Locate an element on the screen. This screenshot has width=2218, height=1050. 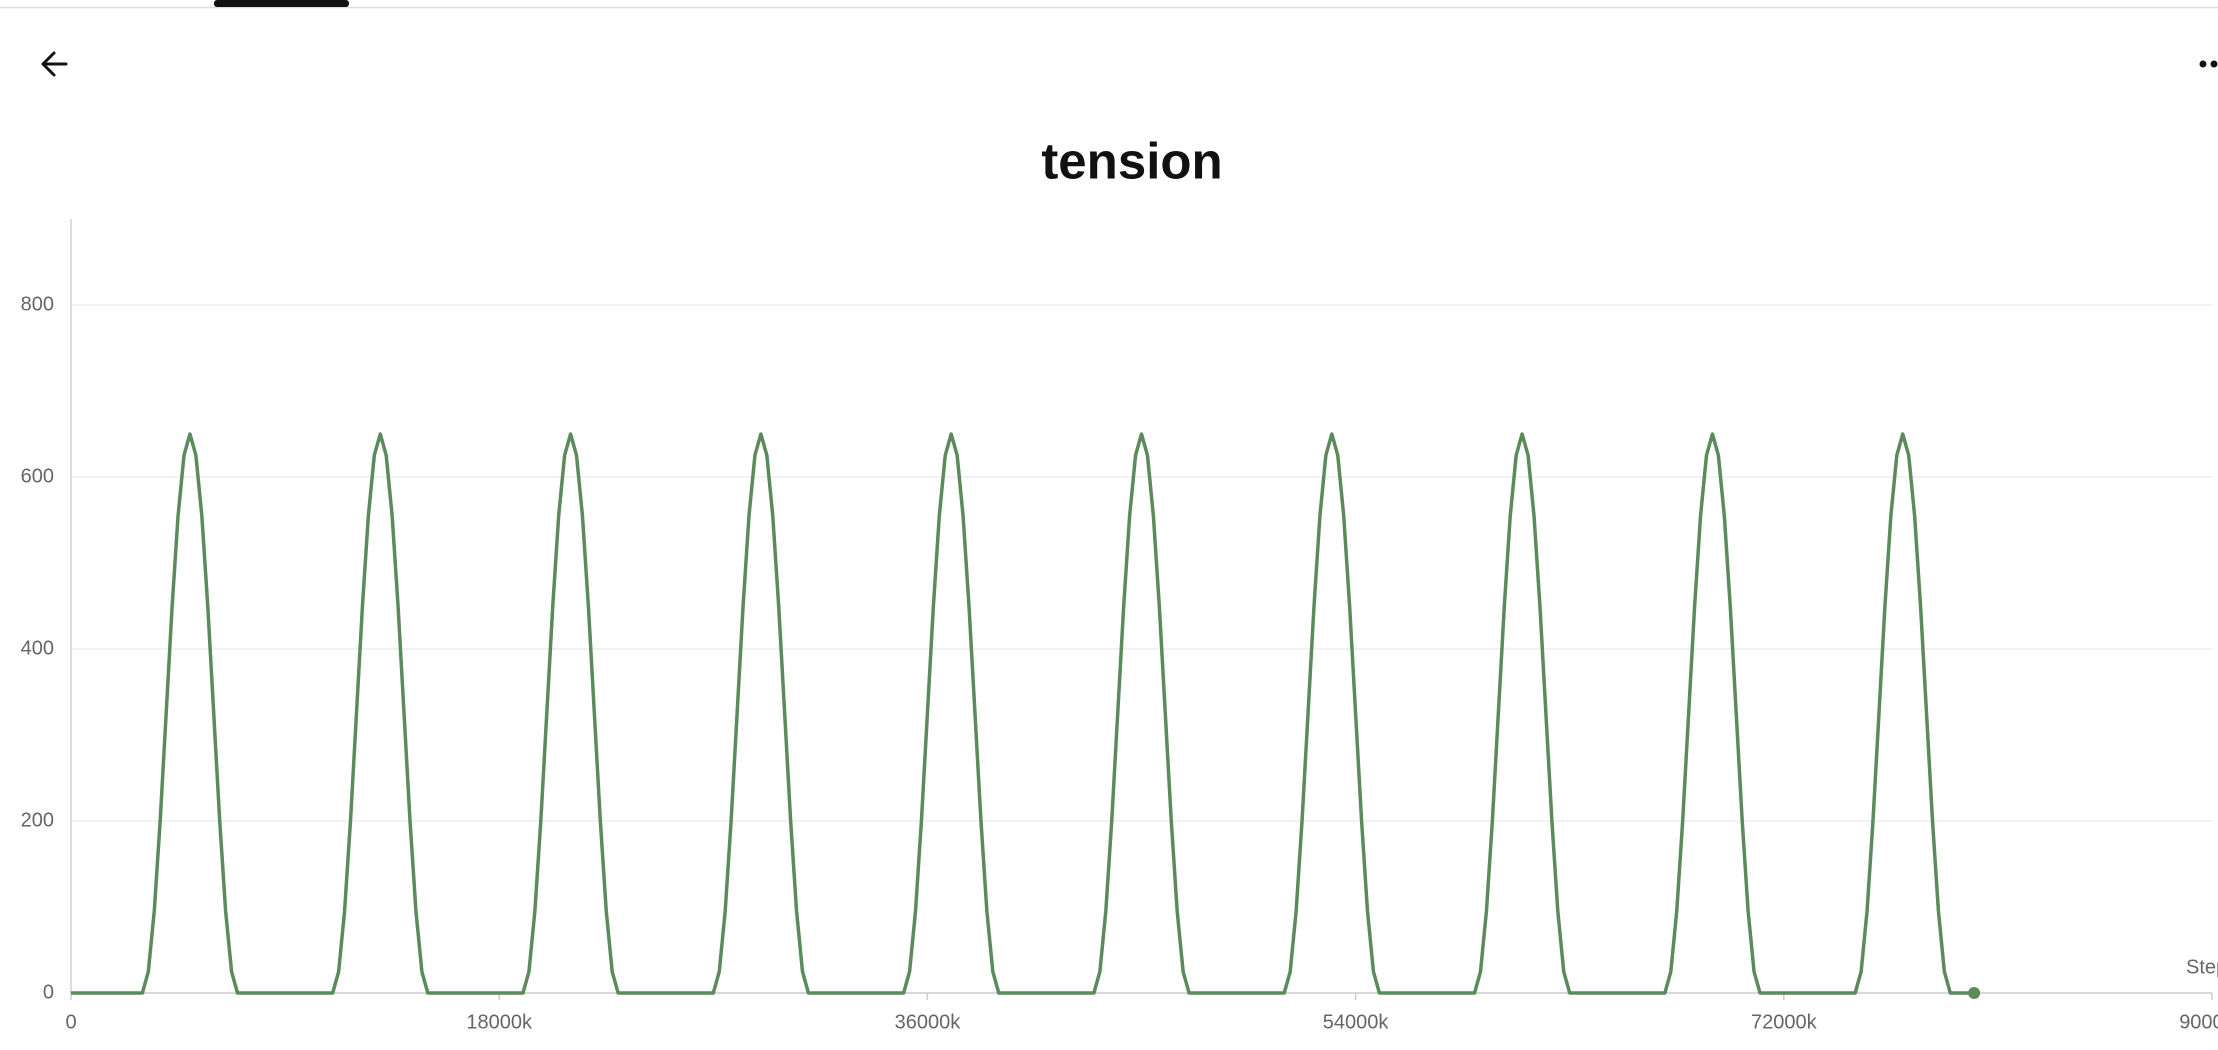
y-tick-label: 0 is located at coordinates (48, 992).